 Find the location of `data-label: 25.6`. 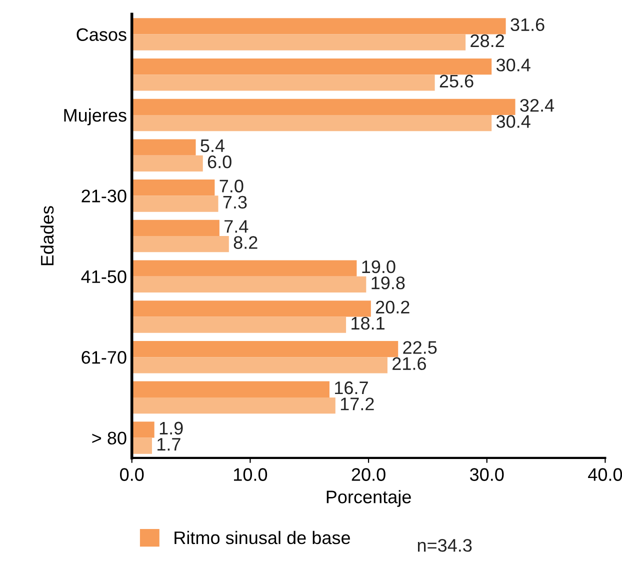

data-label: 25.6 is located at coordinates (457, 81).